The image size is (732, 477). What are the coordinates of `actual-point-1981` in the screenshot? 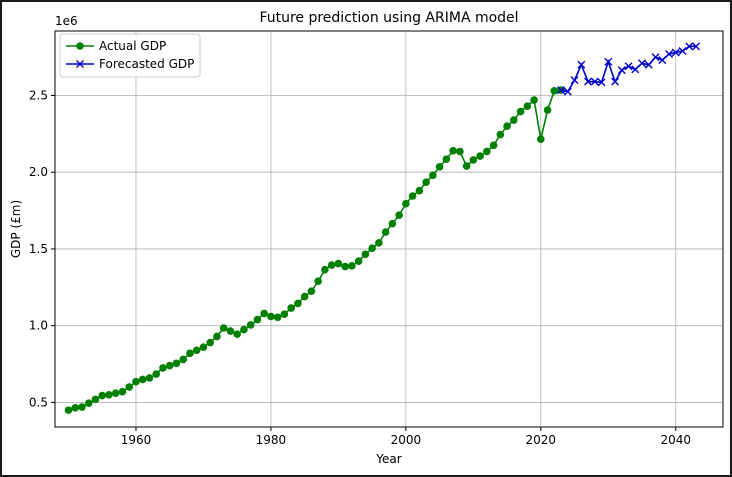 It's located at (277, 317).